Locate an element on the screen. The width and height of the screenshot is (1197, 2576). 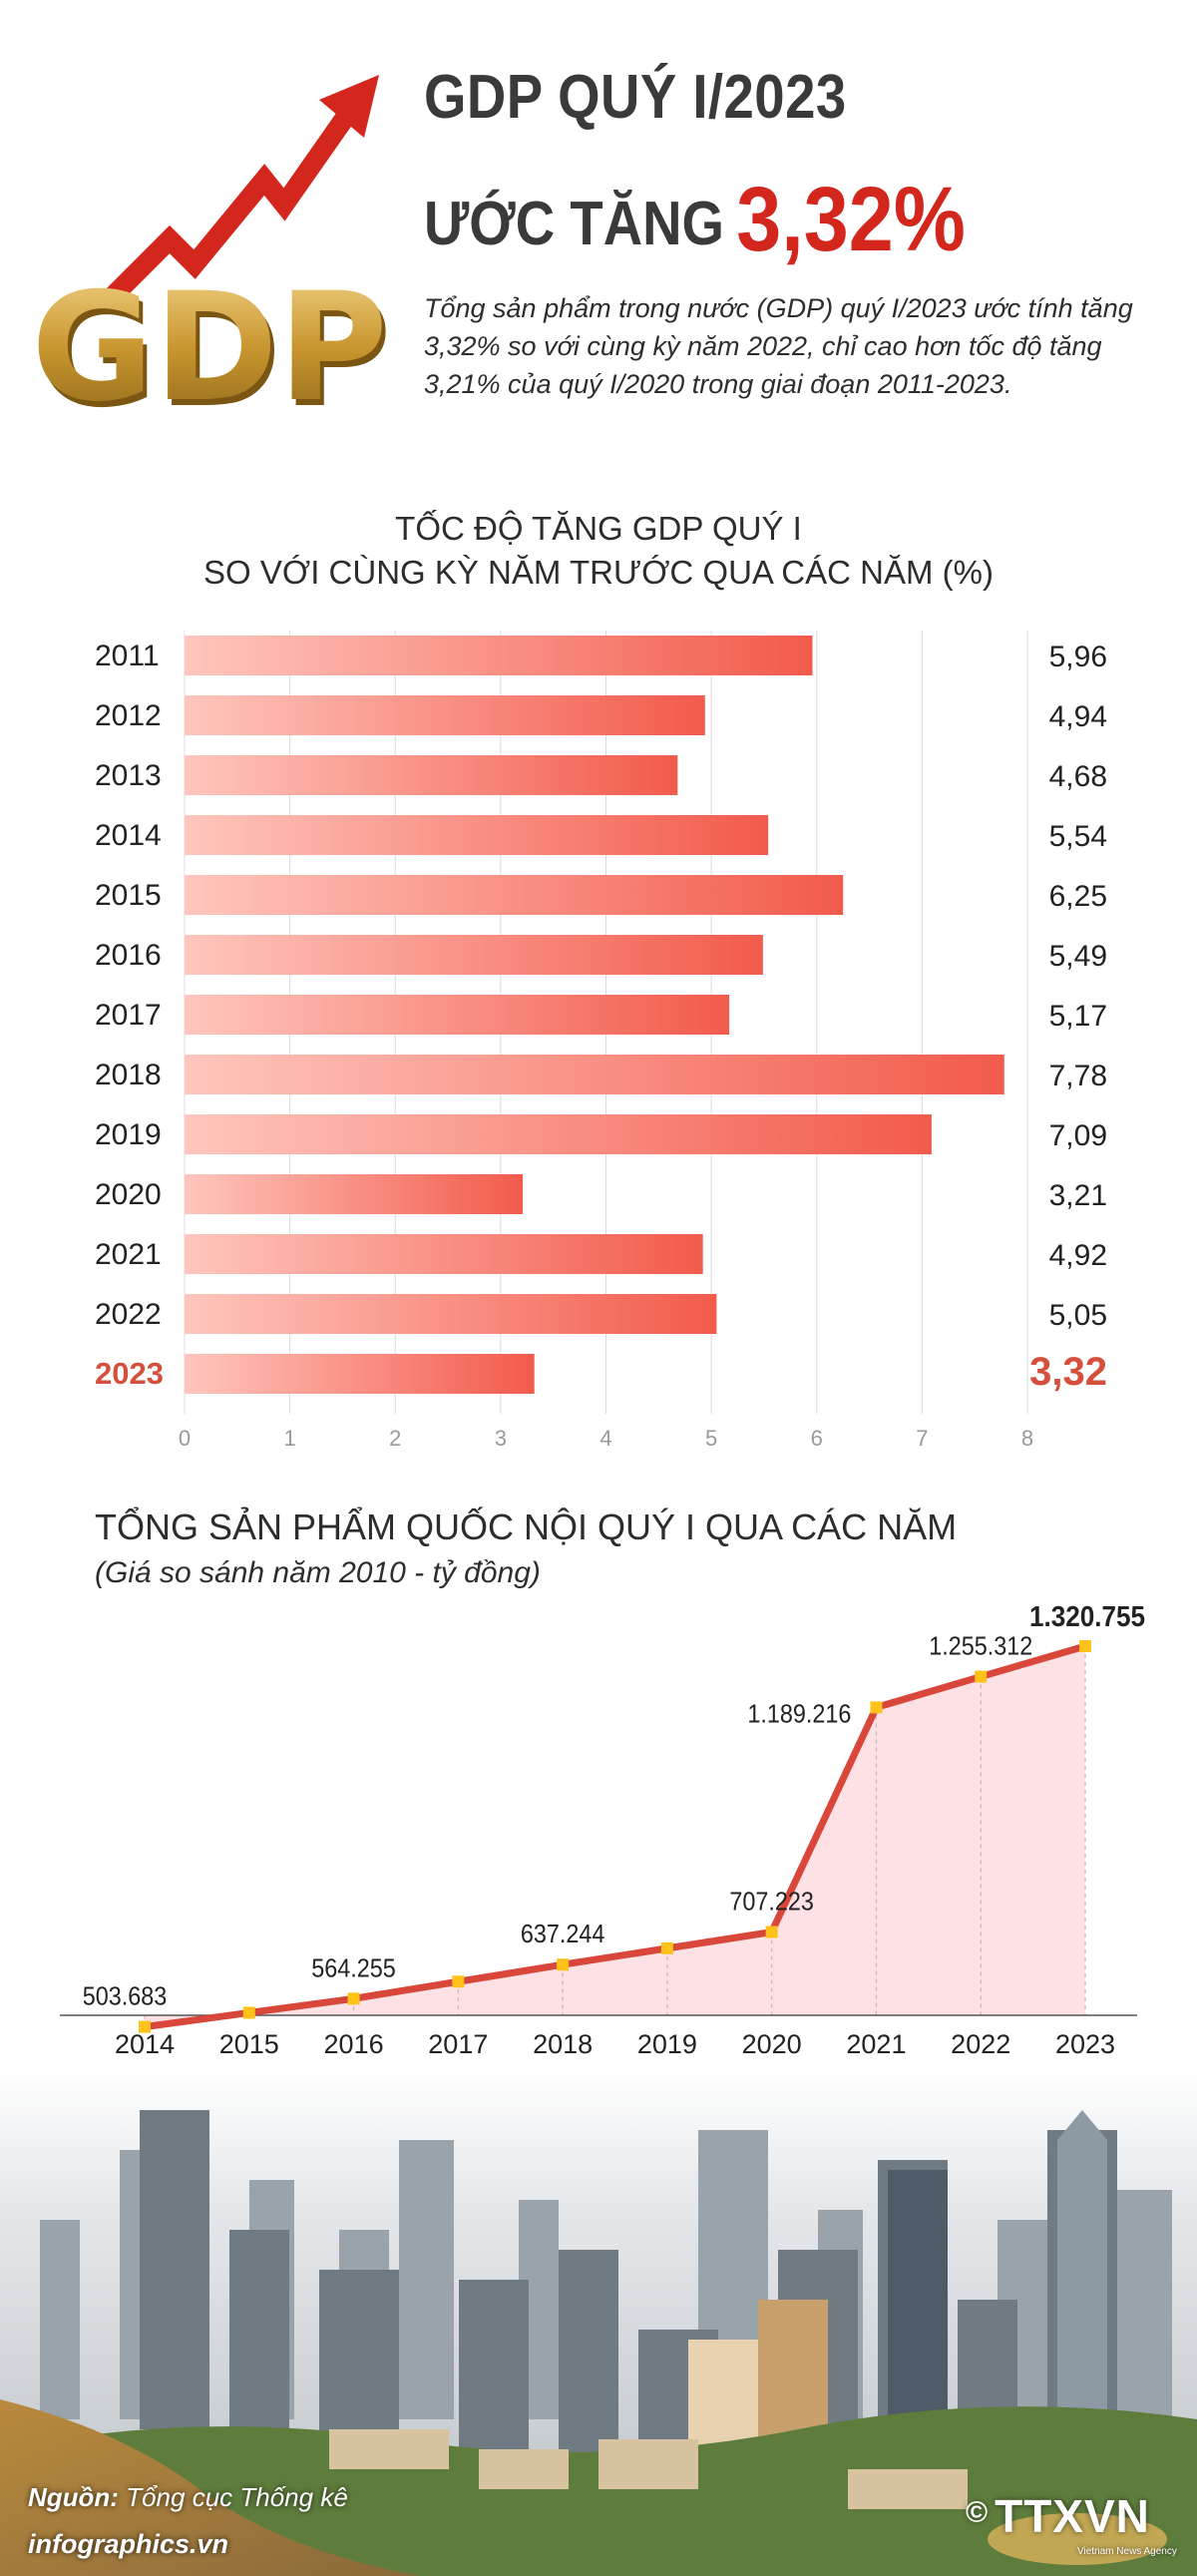
value-label: 5,05 is located at coordinates (1078, 1315).